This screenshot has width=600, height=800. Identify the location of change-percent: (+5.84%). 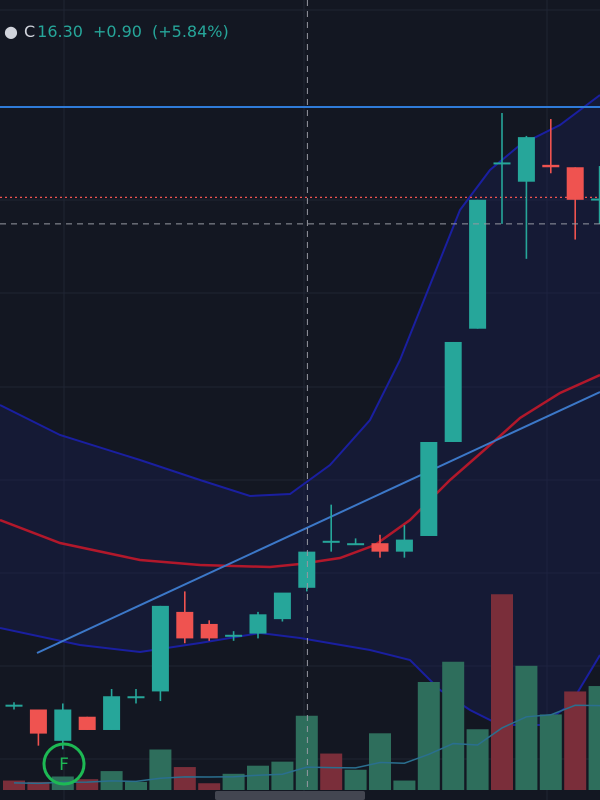
(190, 31).